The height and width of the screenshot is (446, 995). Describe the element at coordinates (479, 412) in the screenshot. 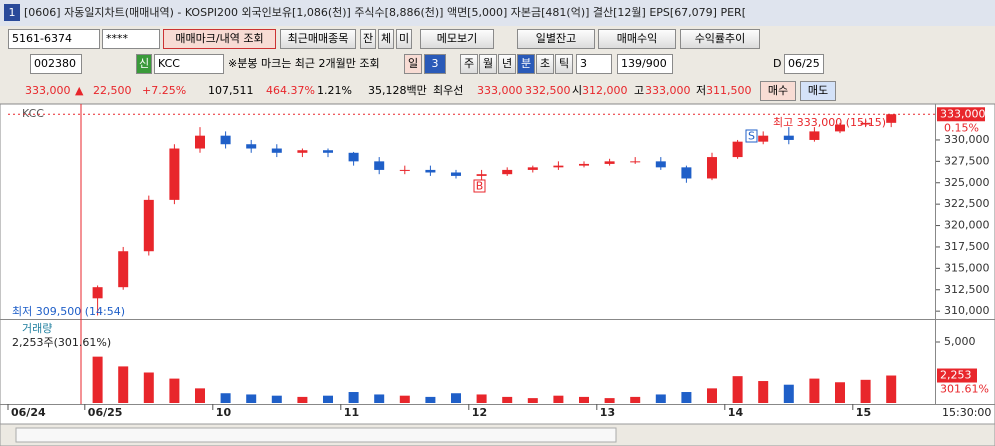

I see `x-tick-label: 12` at that location.